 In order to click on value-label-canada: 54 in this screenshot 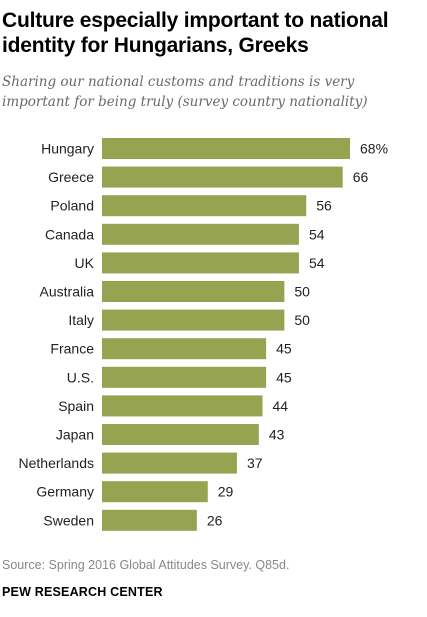, I will do `click(317, 234)`.